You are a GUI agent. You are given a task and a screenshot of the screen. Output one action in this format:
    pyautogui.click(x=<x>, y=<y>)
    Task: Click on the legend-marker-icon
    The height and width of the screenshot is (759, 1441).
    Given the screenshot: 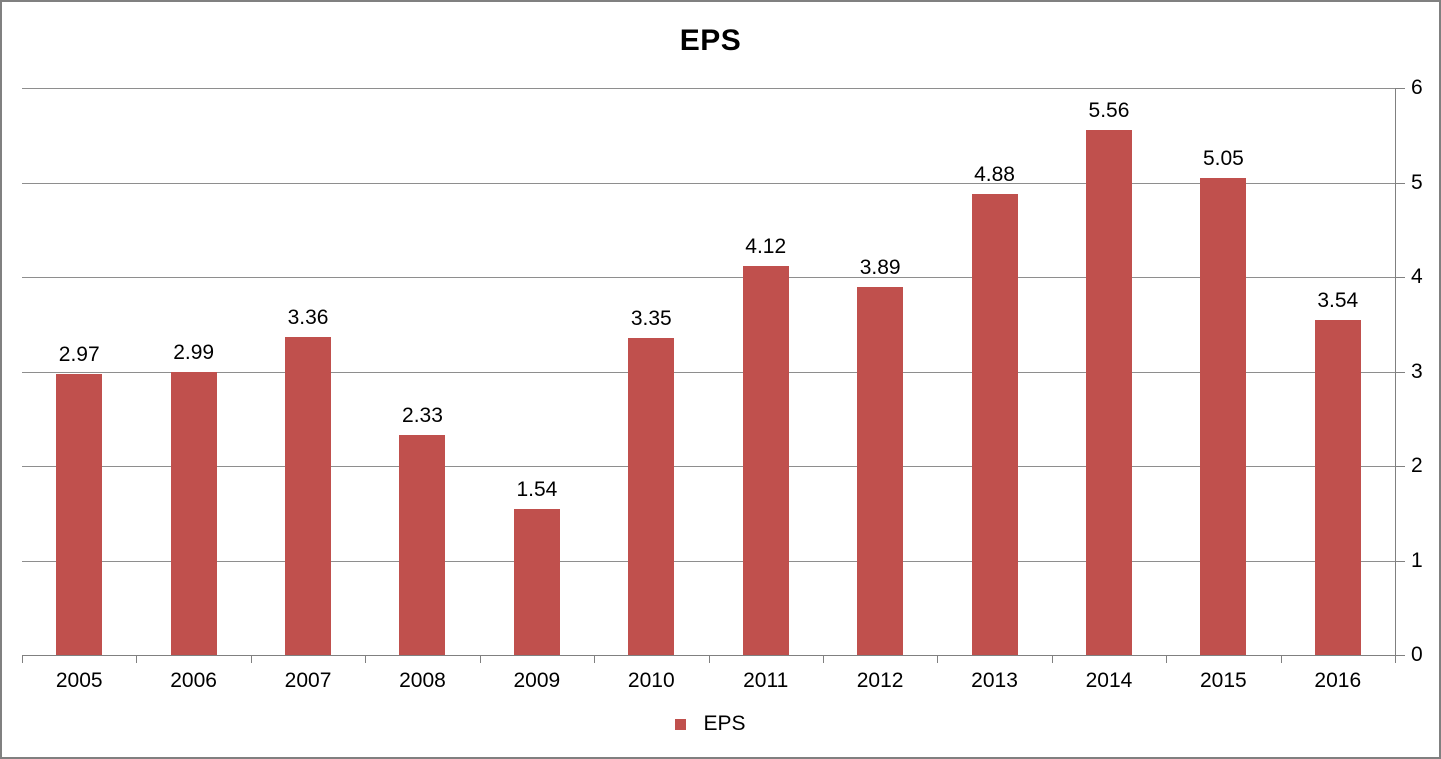 What is the action you would take?
    pyautogui.click(x=681, y=724)
    